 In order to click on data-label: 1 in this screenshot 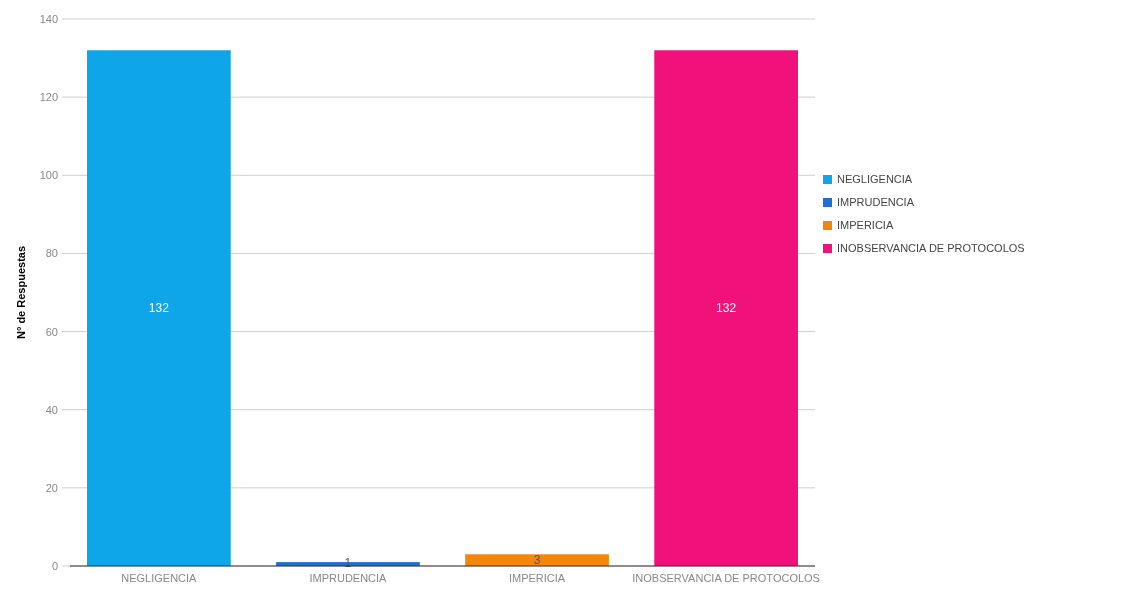, I will do `click(348, 563)`.